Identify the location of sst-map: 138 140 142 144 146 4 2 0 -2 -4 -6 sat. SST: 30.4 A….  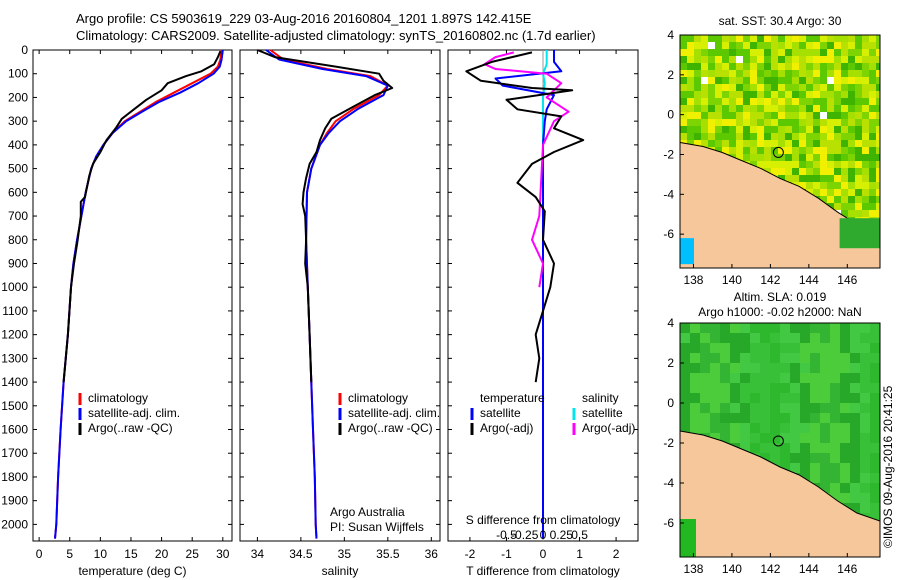
(772, 150).